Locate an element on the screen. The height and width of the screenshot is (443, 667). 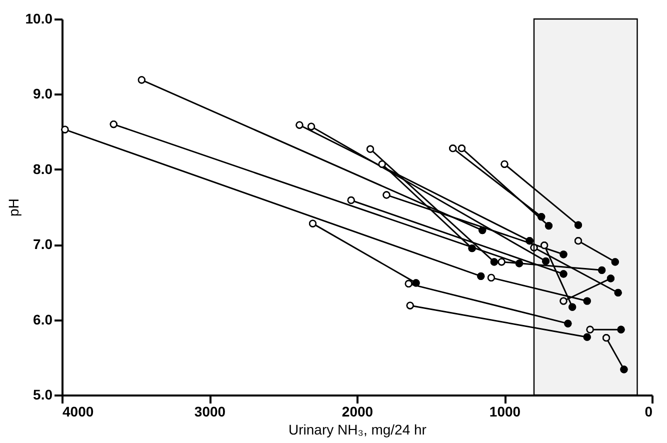
x-tick-label: 0 is located at coordinates (648, 412).